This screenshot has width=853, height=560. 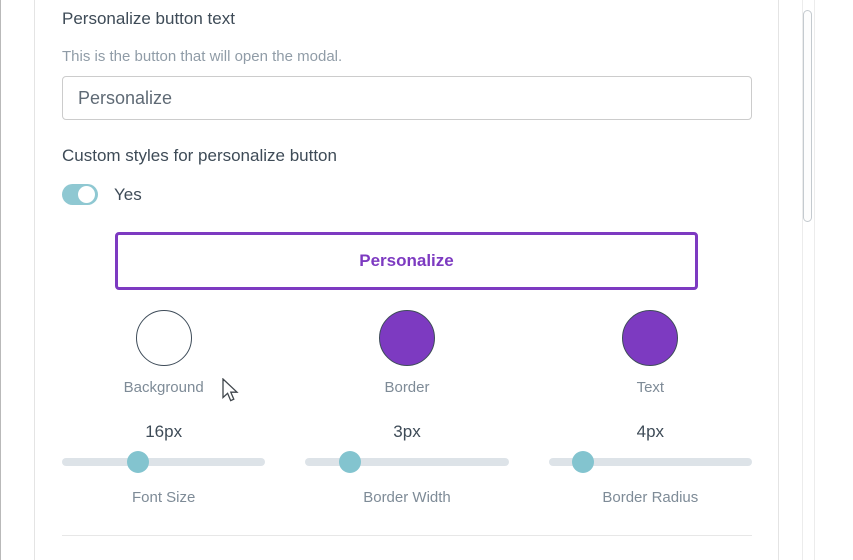 I want to click on text-color-picker: Text, so click(x=650, y=353).